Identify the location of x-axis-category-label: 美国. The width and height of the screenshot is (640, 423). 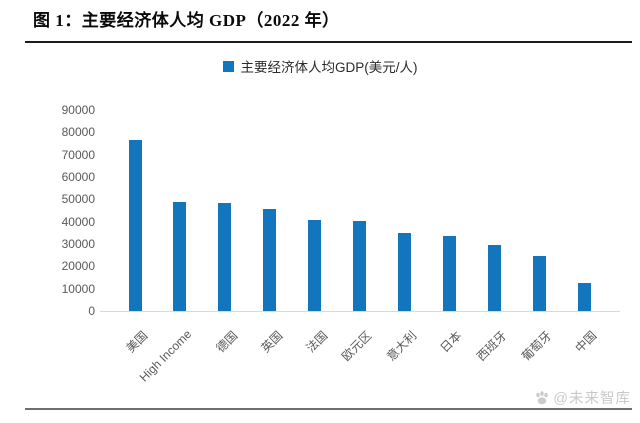
(137, 342).